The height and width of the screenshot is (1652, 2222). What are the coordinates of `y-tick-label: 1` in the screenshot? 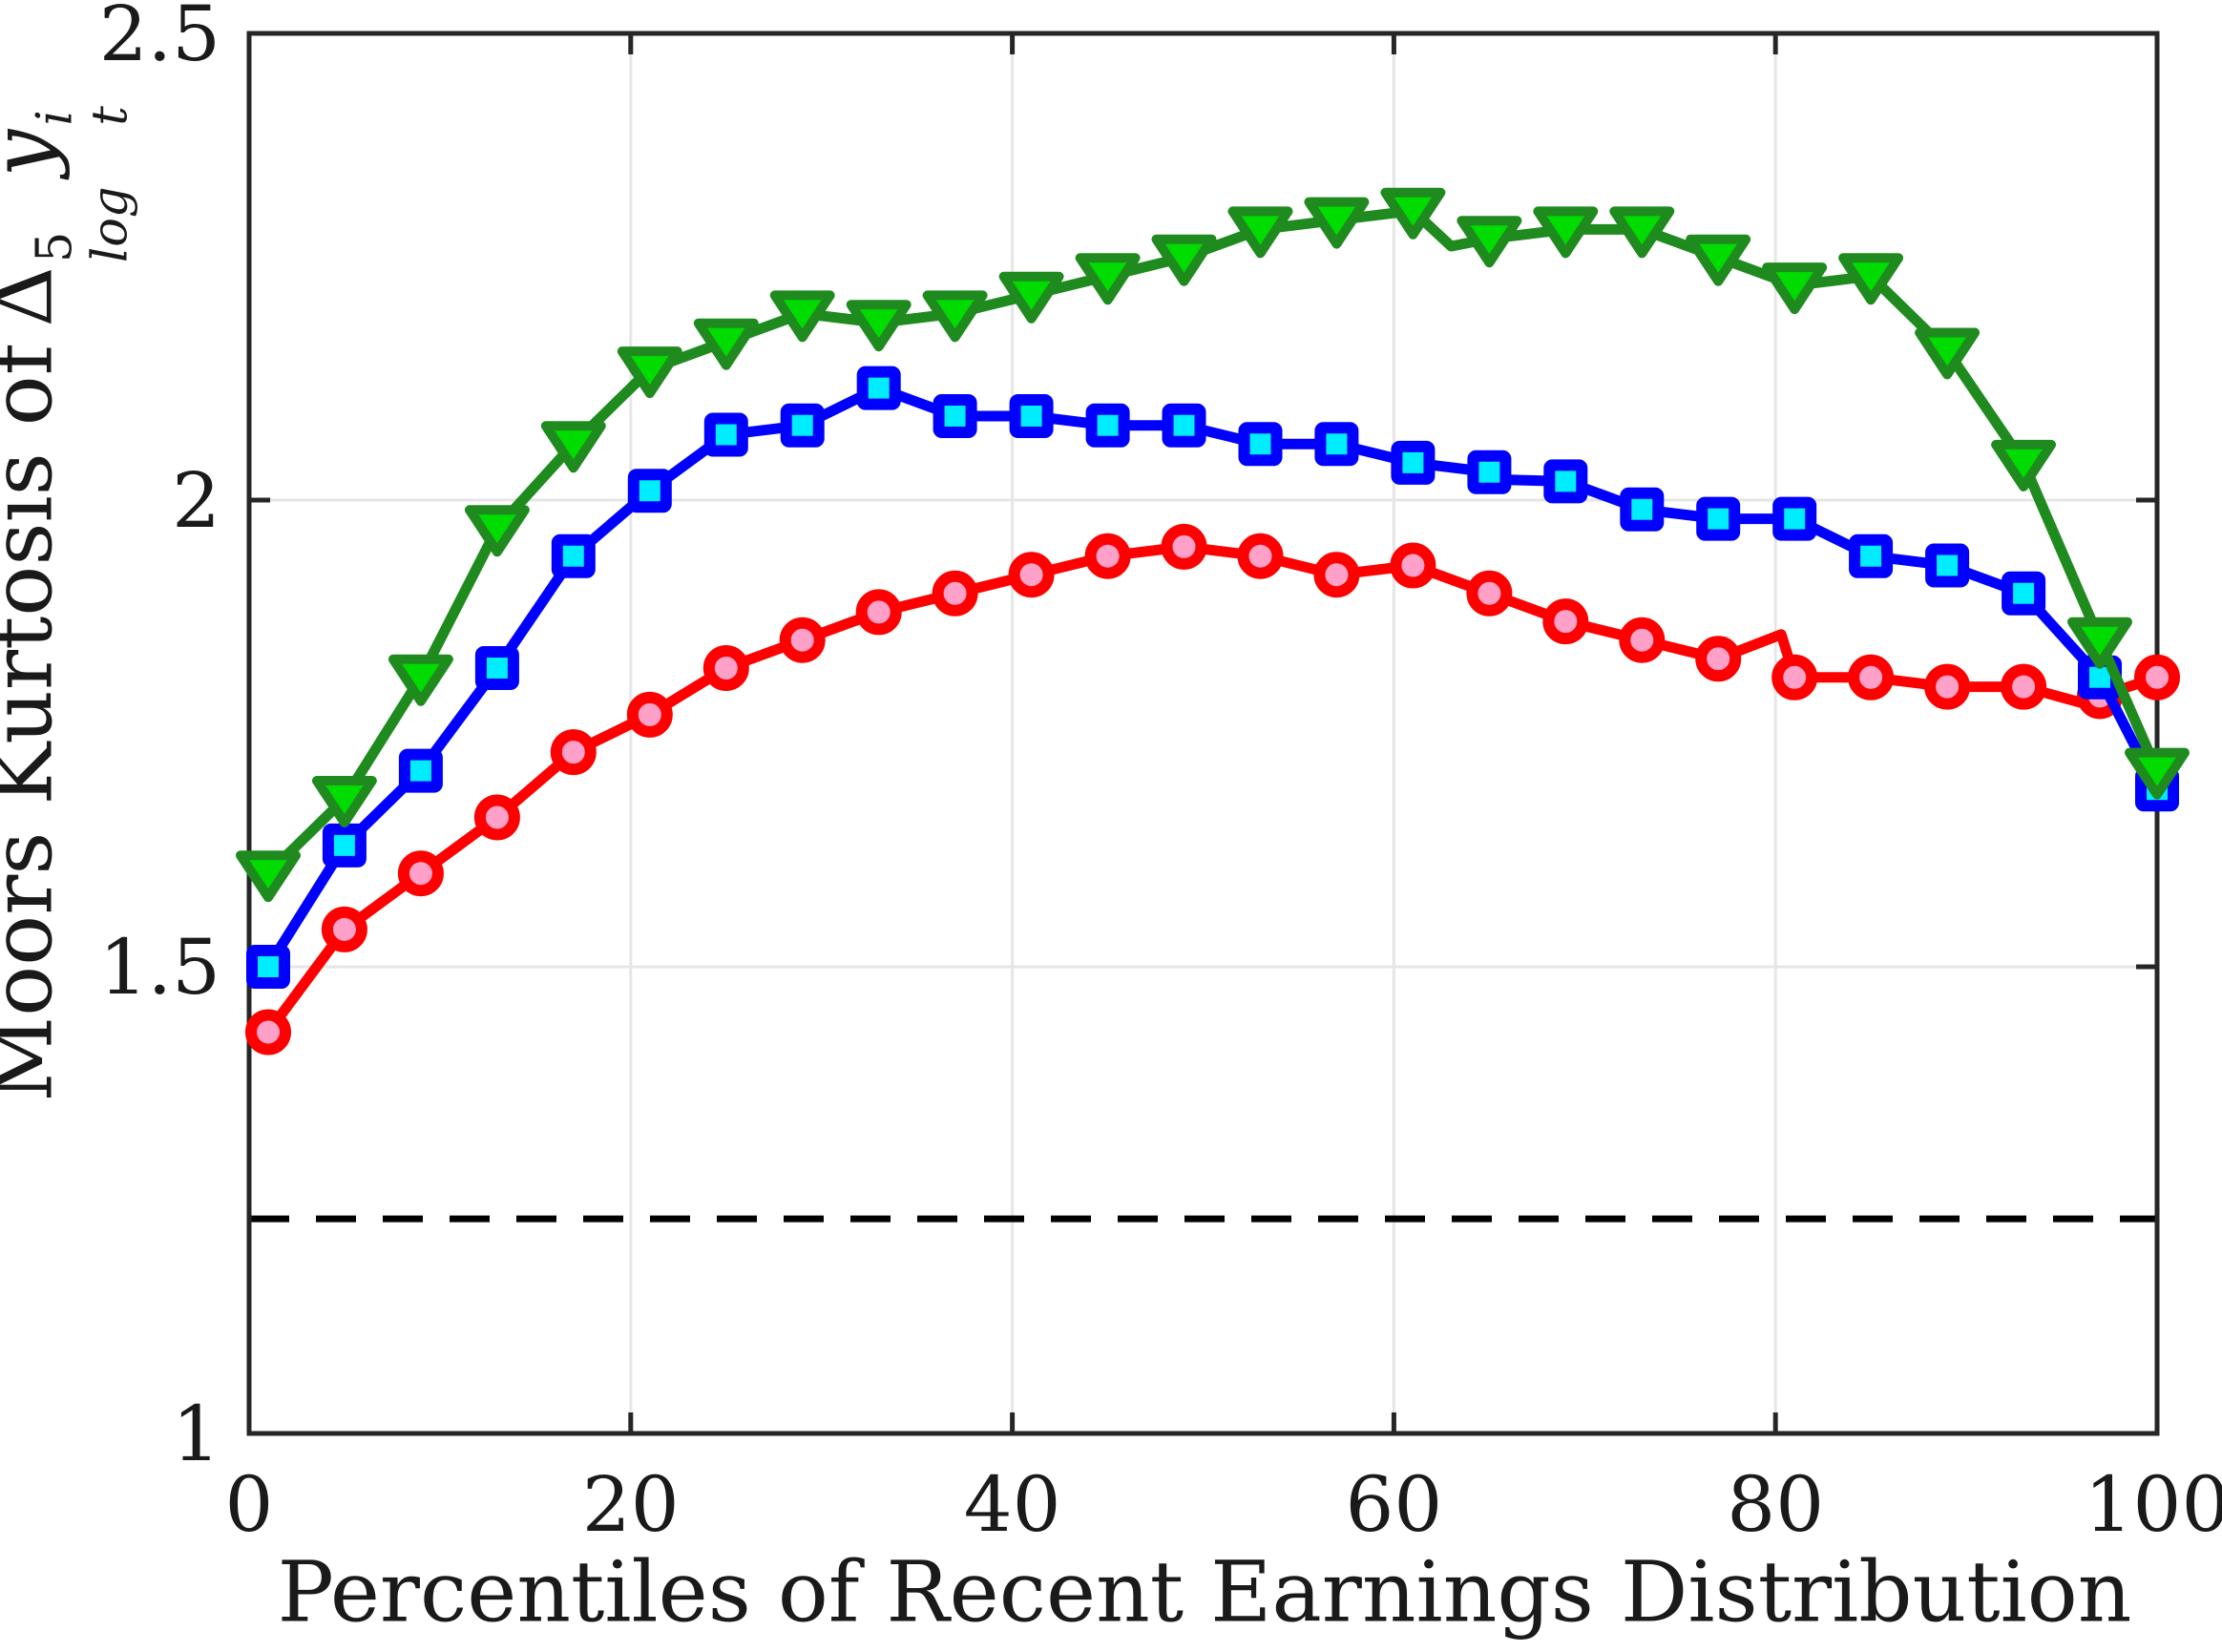 It's located at (196, 1434).